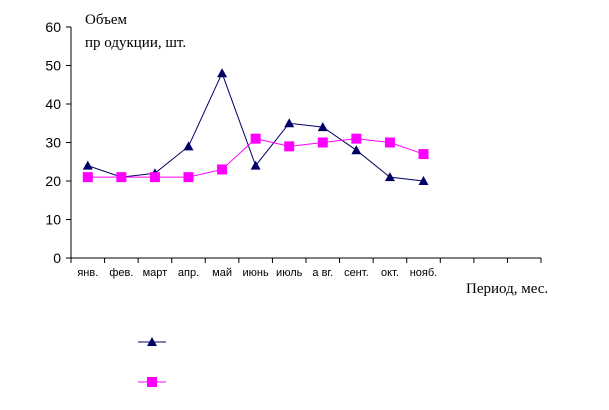  What do you see at coordinates (256, 273) in the screenshot?
I see `x-tick-label: июнь` at bounding box center [256, 273].